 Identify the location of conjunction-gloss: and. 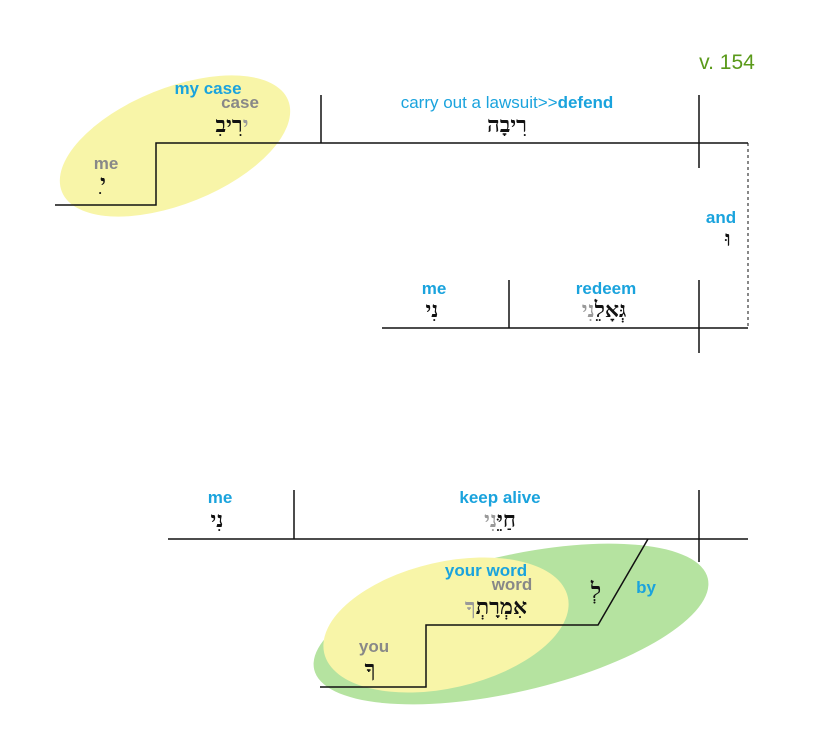
(721, 217).